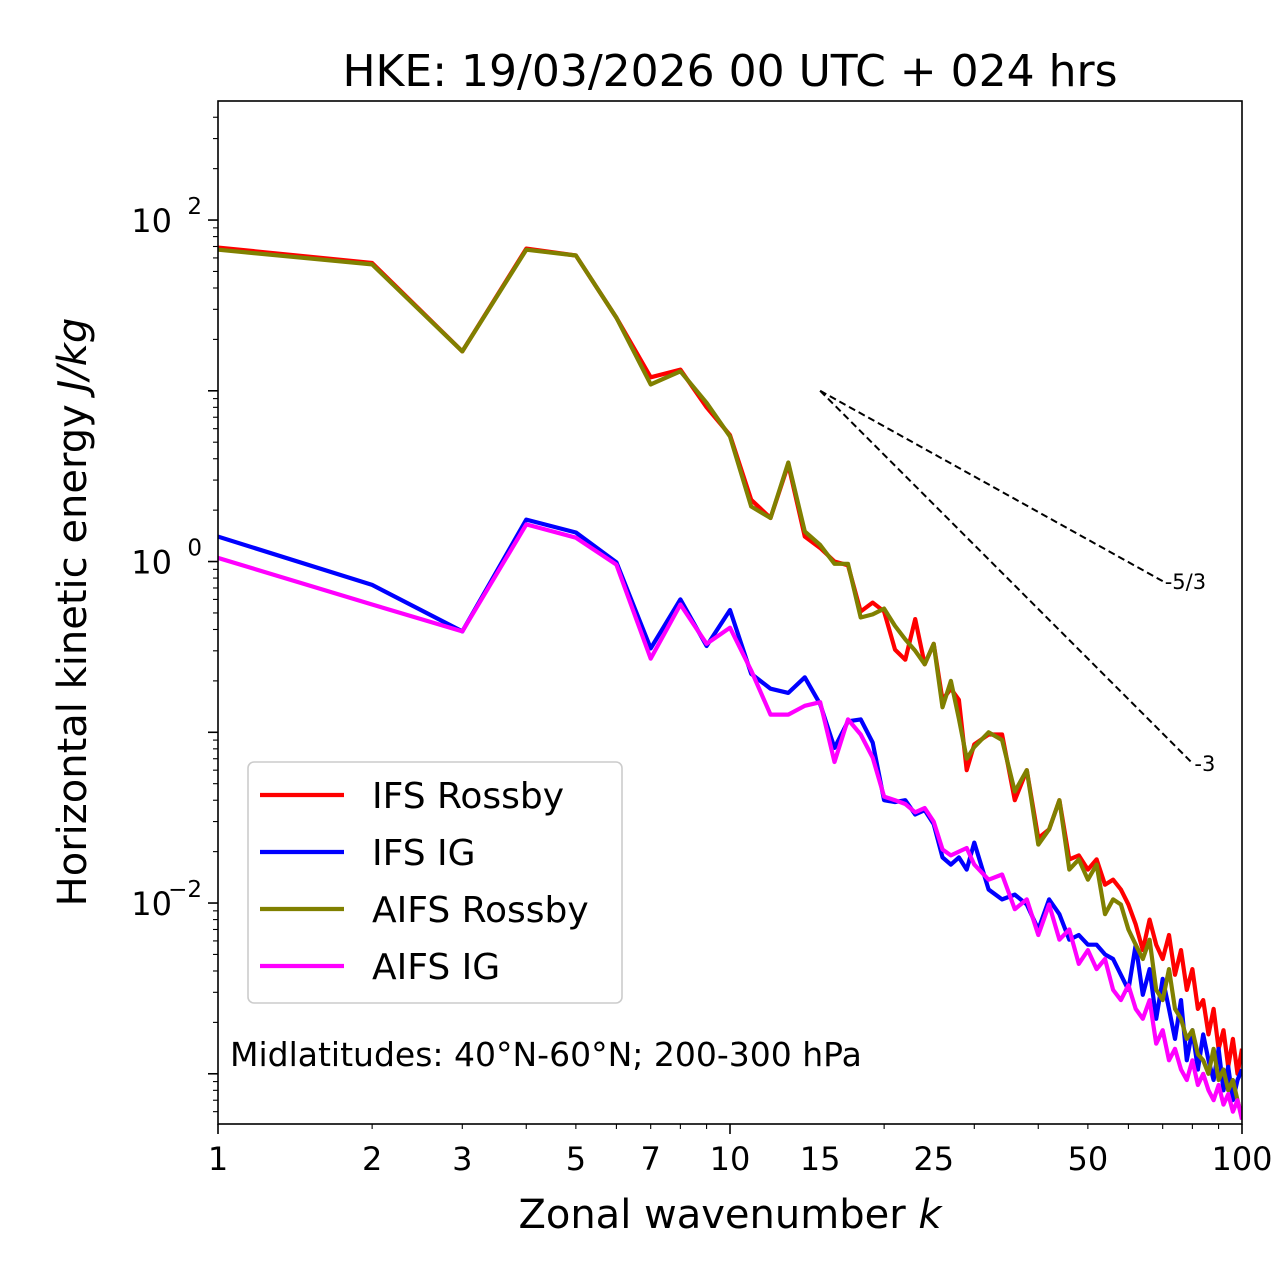 This screenshot has height=1288, width=1280. I want to click on x-tick-label: 10, so click(730, 1159).